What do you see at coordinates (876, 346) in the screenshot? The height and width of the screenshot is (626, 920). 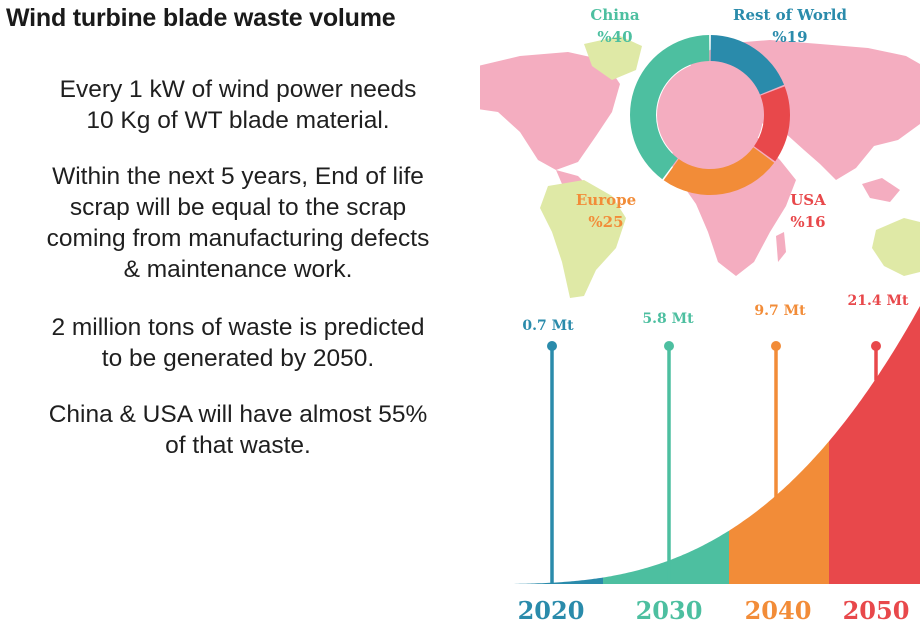 I see `pin-head-2050` at bounding box center [876, 346].